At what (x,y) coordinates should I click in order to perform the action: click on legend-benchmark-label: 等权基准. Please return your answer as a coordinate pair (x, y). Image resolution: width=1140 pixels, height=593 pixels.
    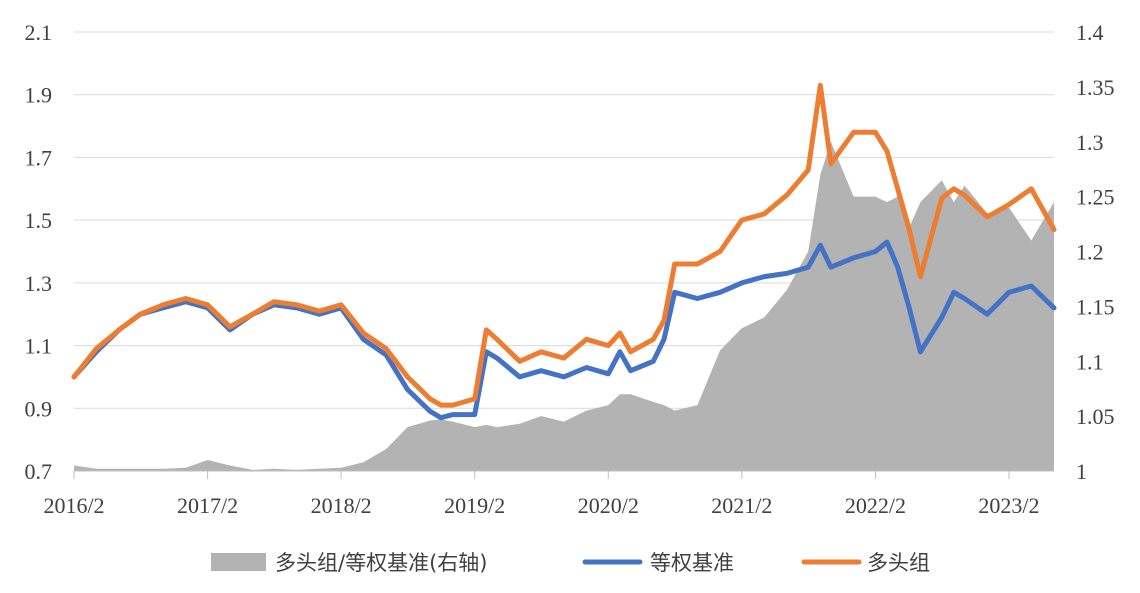
    Looking at the image, I should click on (692, 563).